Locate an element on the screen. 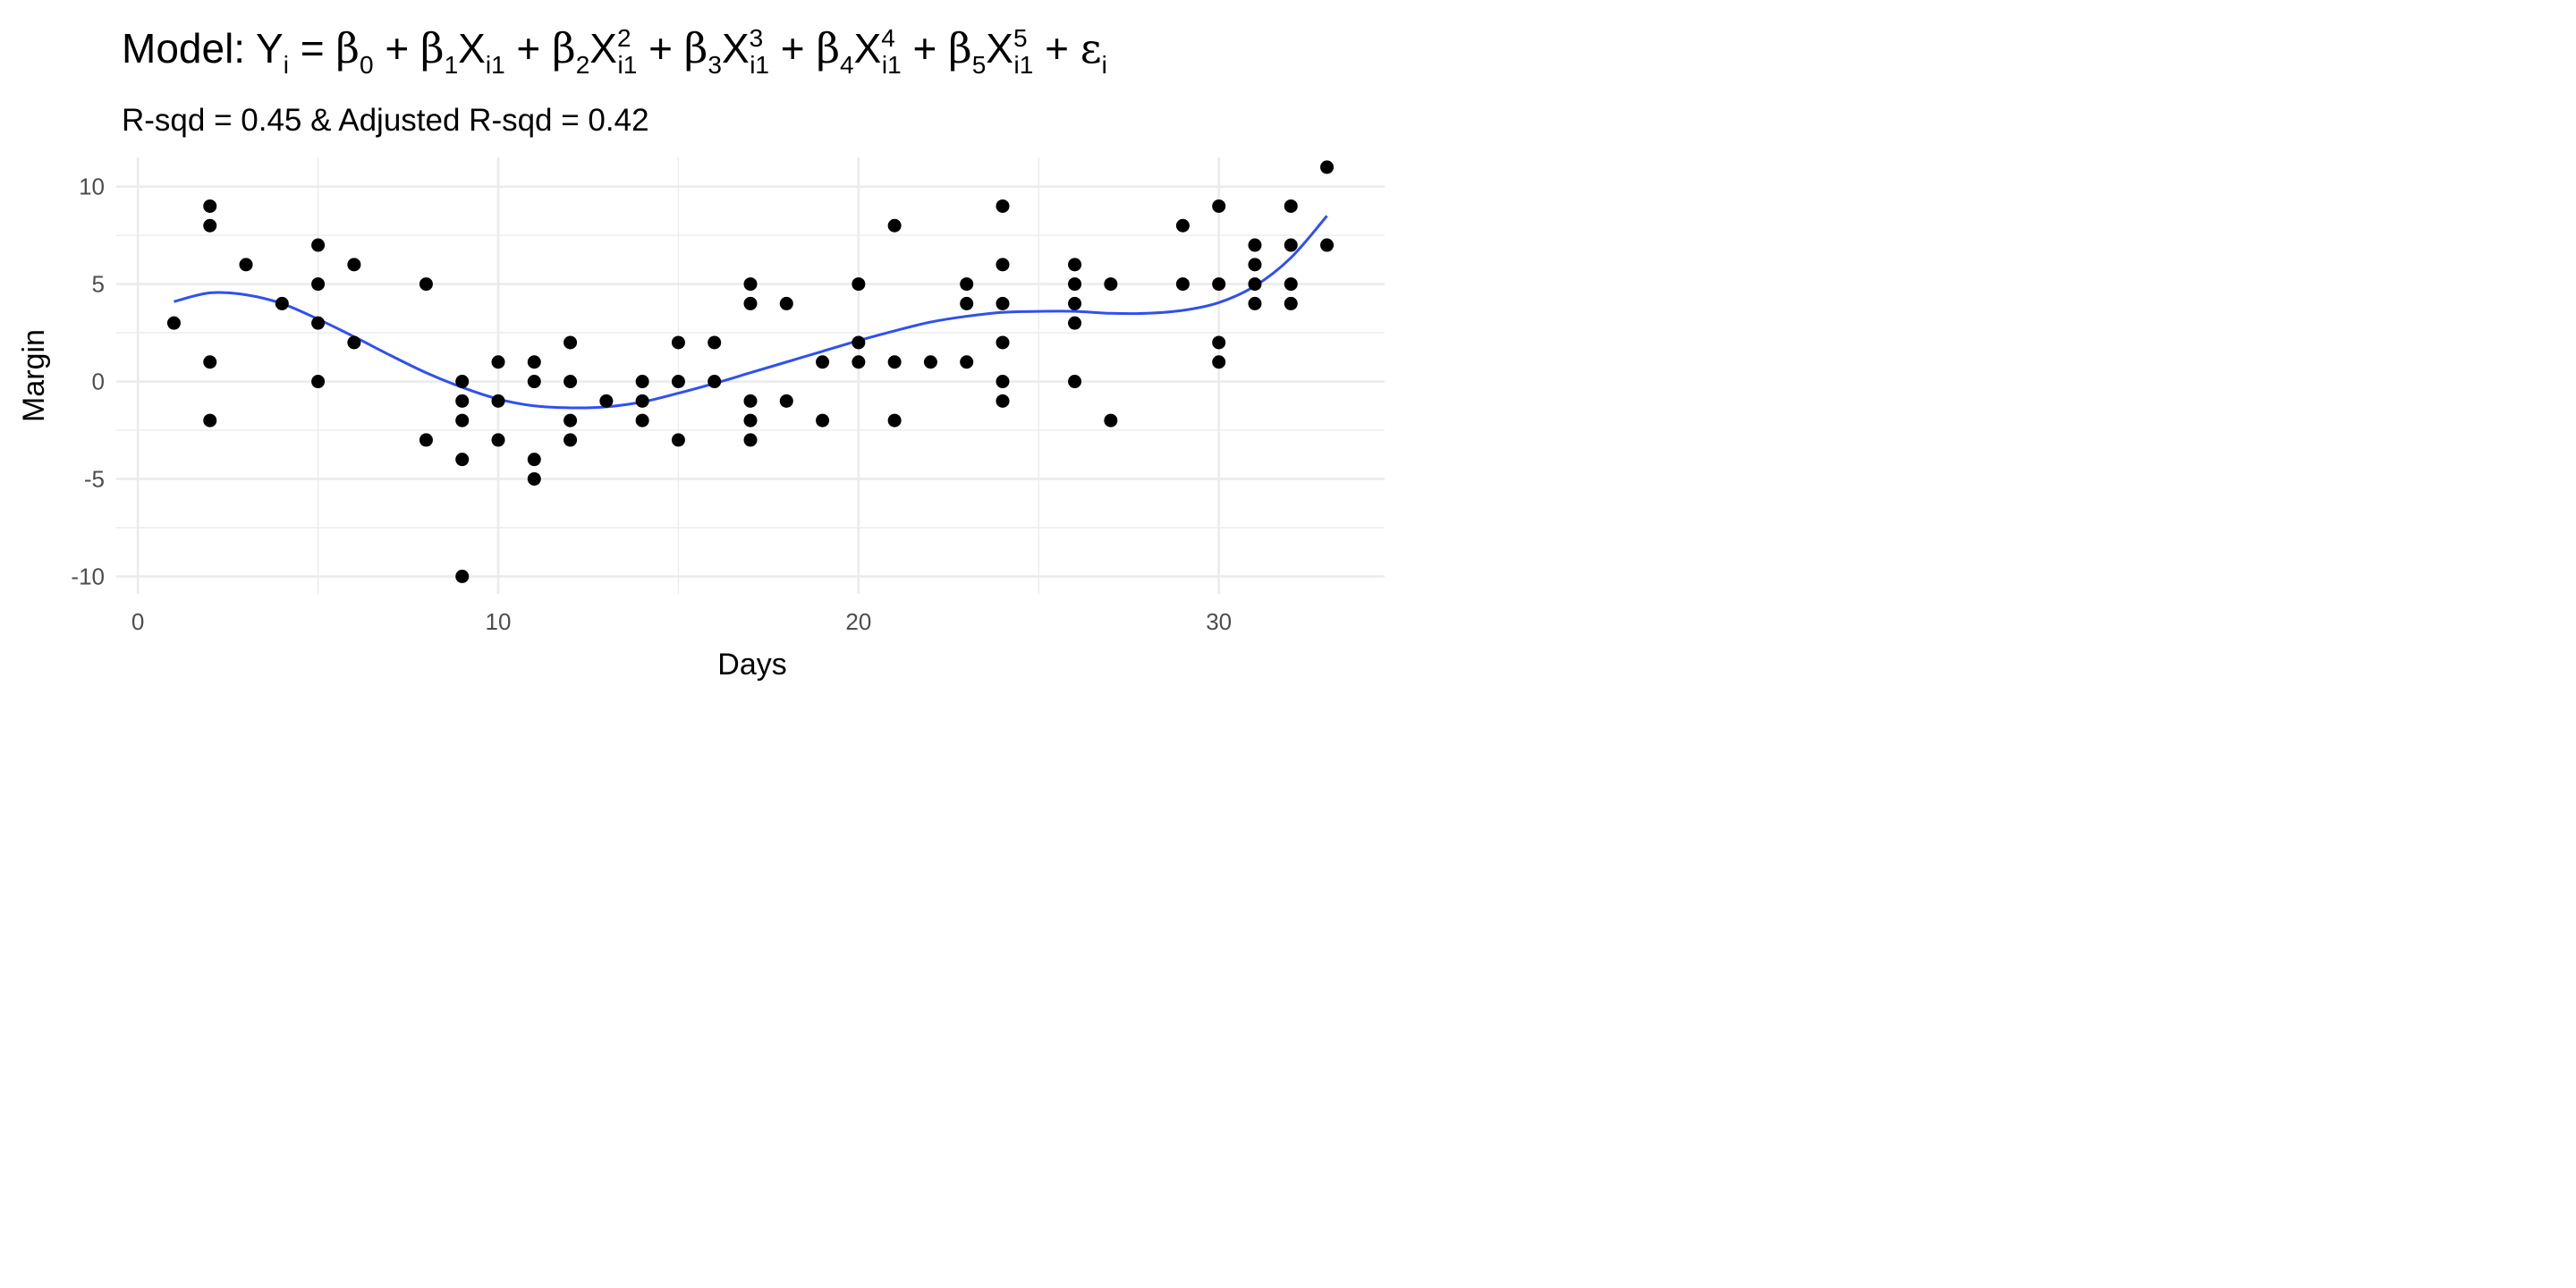 The image size is (2576, 1288). y-tick-label: 5 is located at coordinates (98, 284).